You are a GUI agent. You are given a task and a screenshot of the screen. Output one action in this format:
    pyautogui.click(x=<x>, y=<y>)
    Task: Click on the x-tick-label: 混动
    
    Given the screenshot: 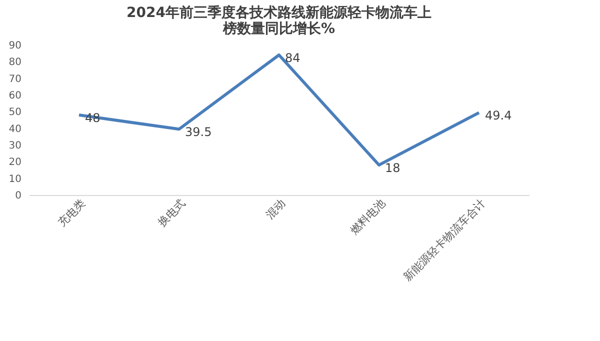 What is the action you would take?
    pyautogui.click(x=275, y=209)
    